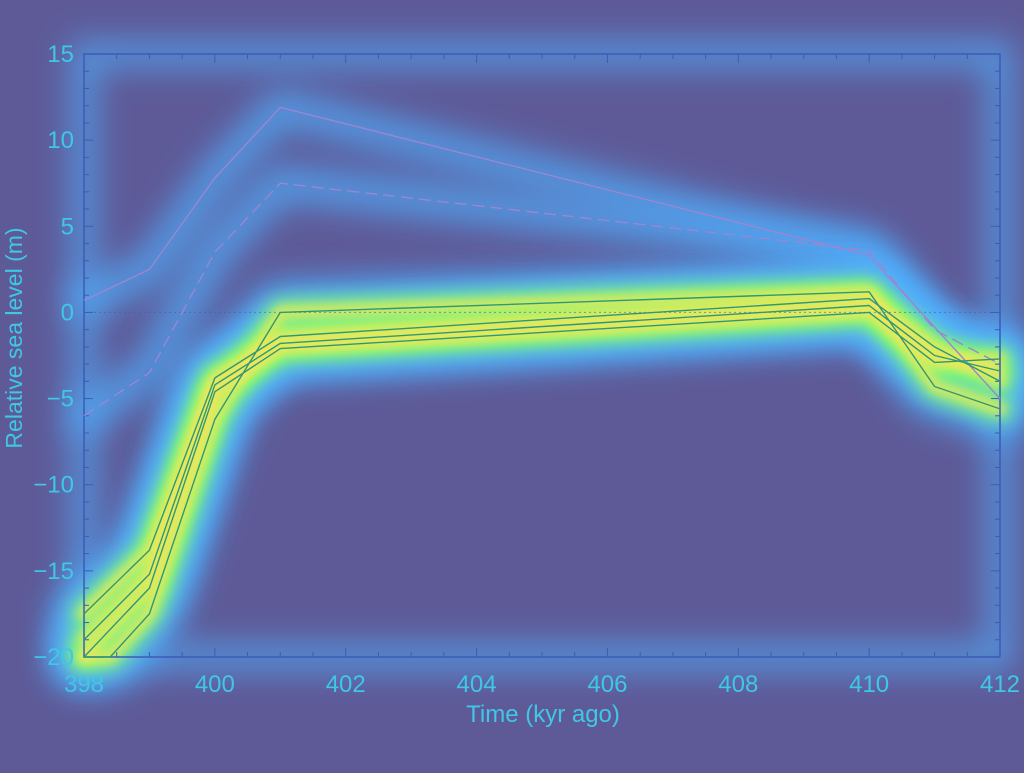 This screenshot has width=1024, height=773. What do you see at coordinates (84, 684) in the screenshot?
I see `x-tick-label: 398` at bounding box center [84, 684].